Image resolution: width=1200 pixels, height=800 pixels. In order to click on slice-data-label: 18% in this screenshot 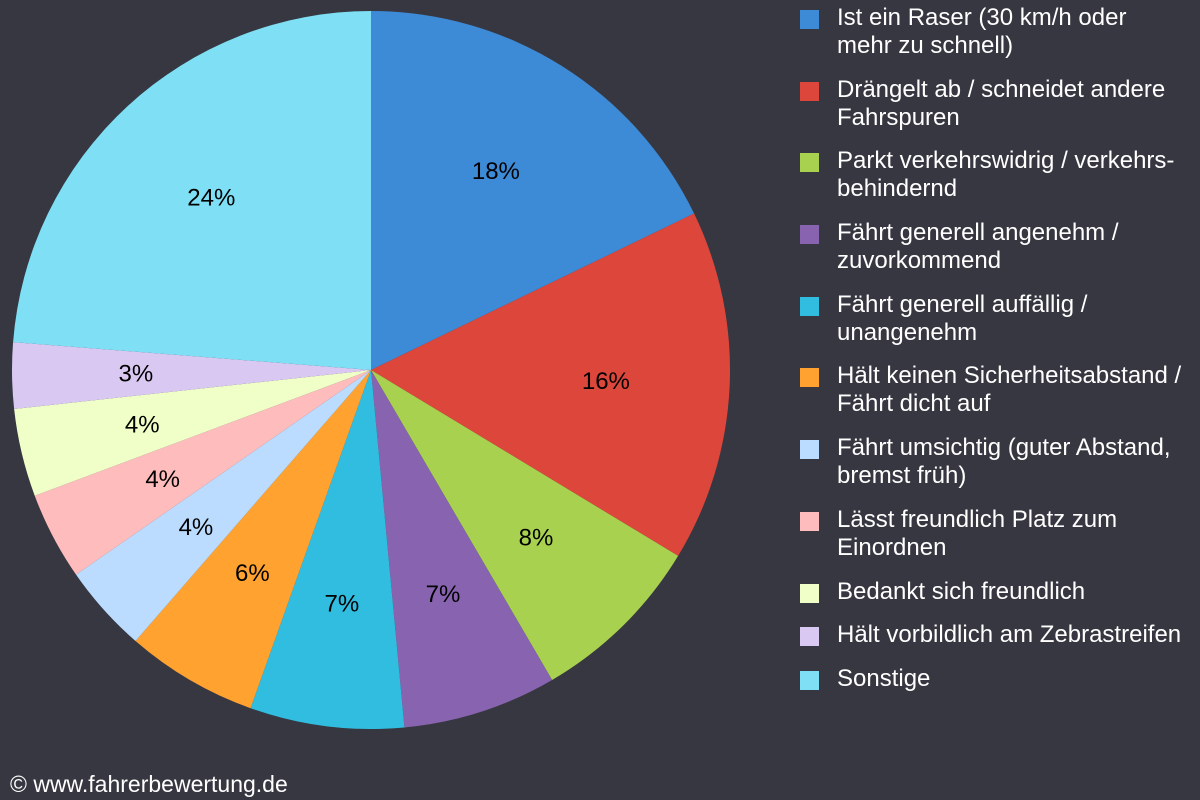, I will do `click(496, 171)`.